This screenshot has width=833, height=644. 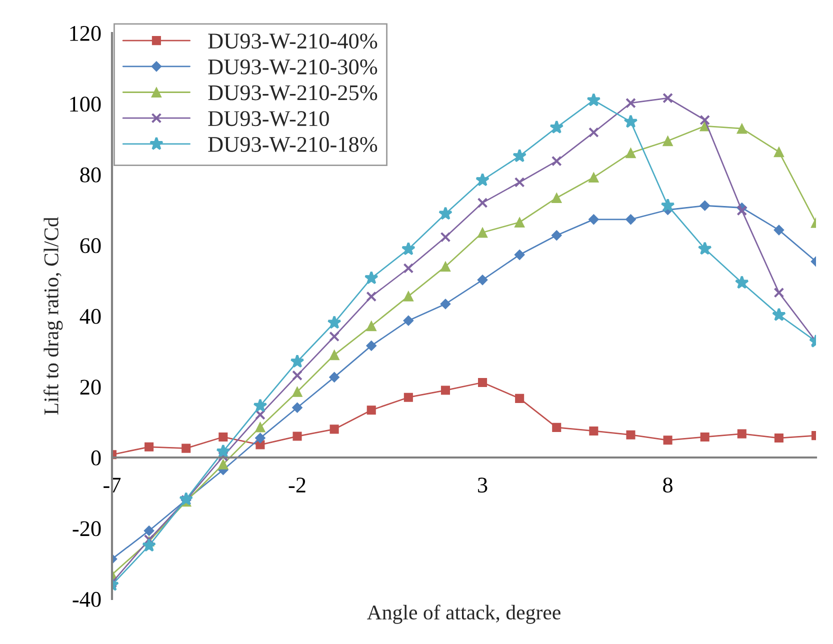 What do you see at coordinates (96, 458) in the screenshot?
I see `y-tick-label: 0` at bounding box center [96, 458].